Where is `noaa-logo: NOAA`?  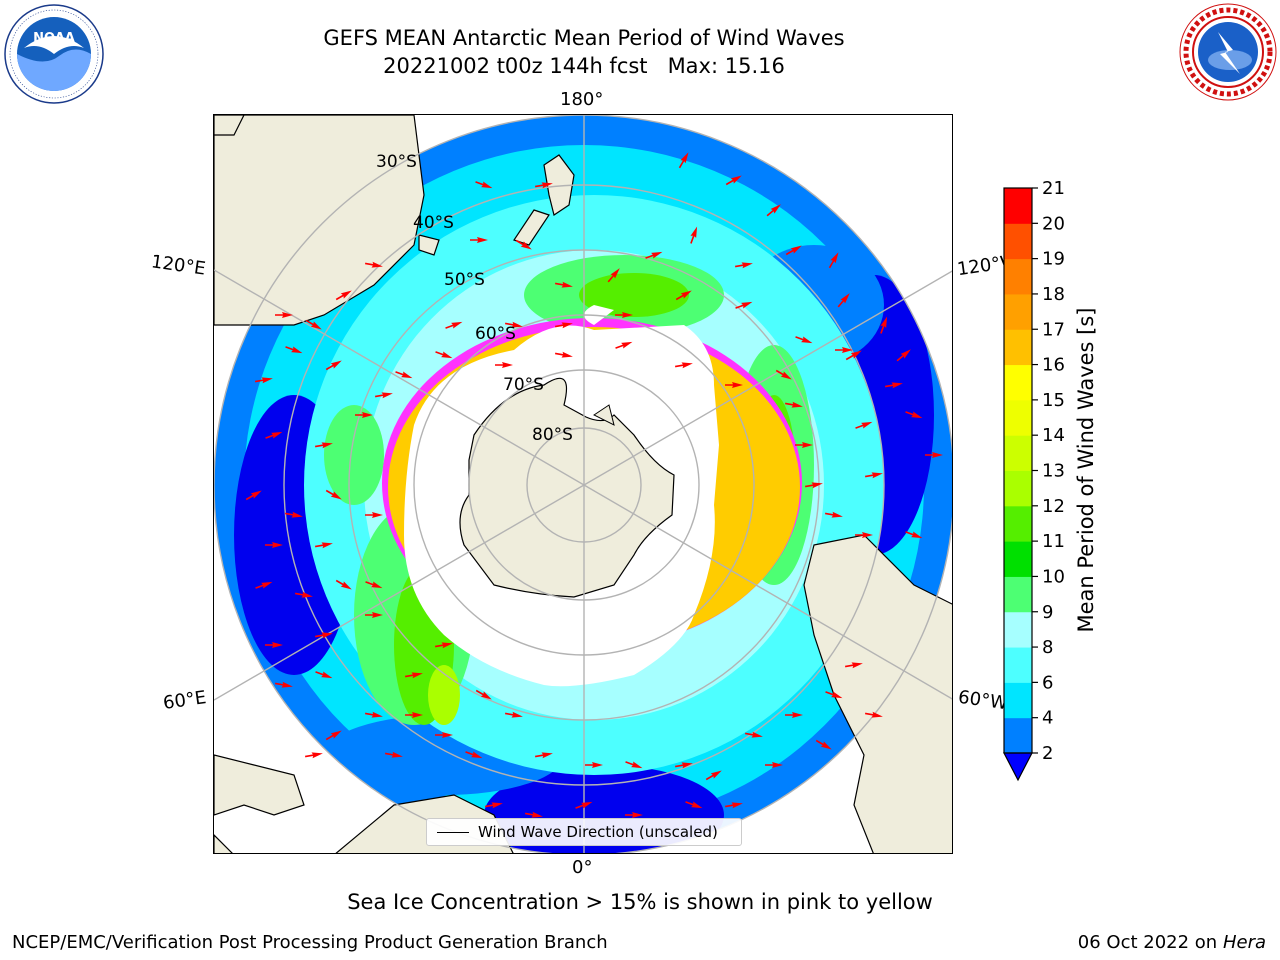
noaa-logo: NOAA is located at coordinates (54, 54).